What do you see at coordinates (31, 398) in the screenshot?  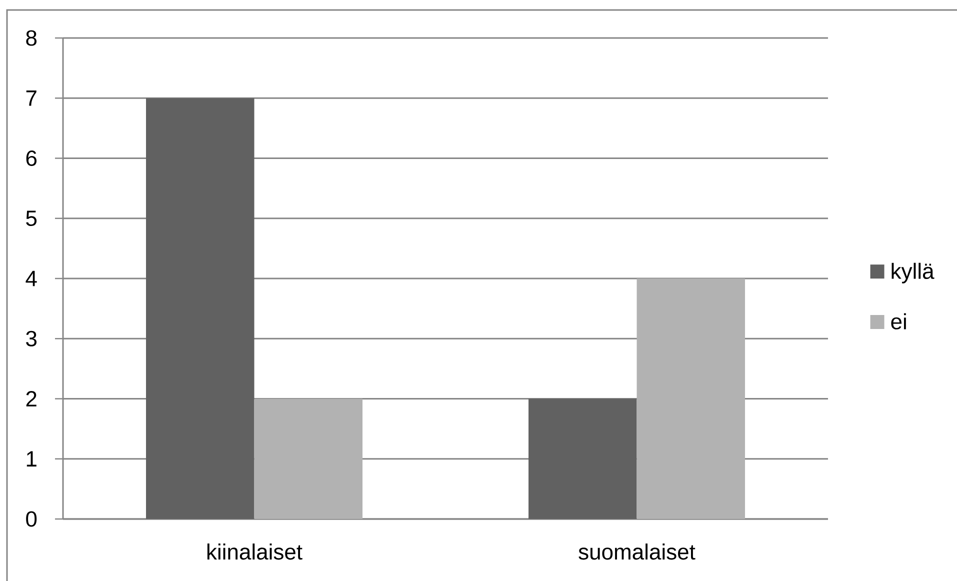 I see `y-tick-label: 2` at bounding box center [31, 398].